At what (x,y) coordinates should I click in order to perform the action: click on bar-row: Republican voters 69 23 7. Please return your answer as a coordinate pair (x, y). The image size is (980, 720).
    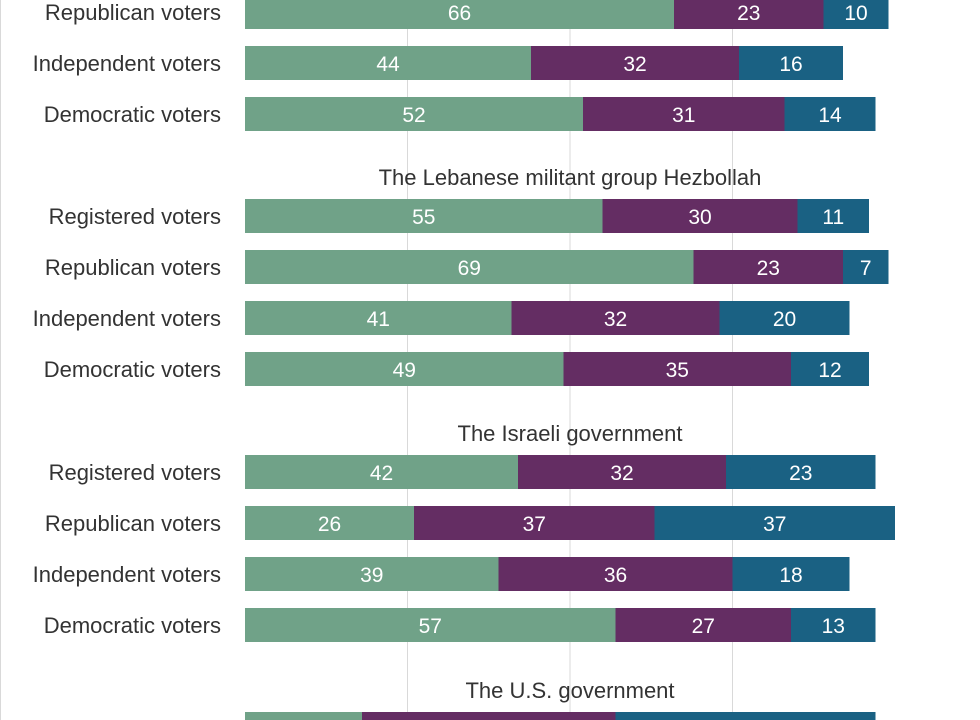
    Looking at the image, I should click on (467, 267).